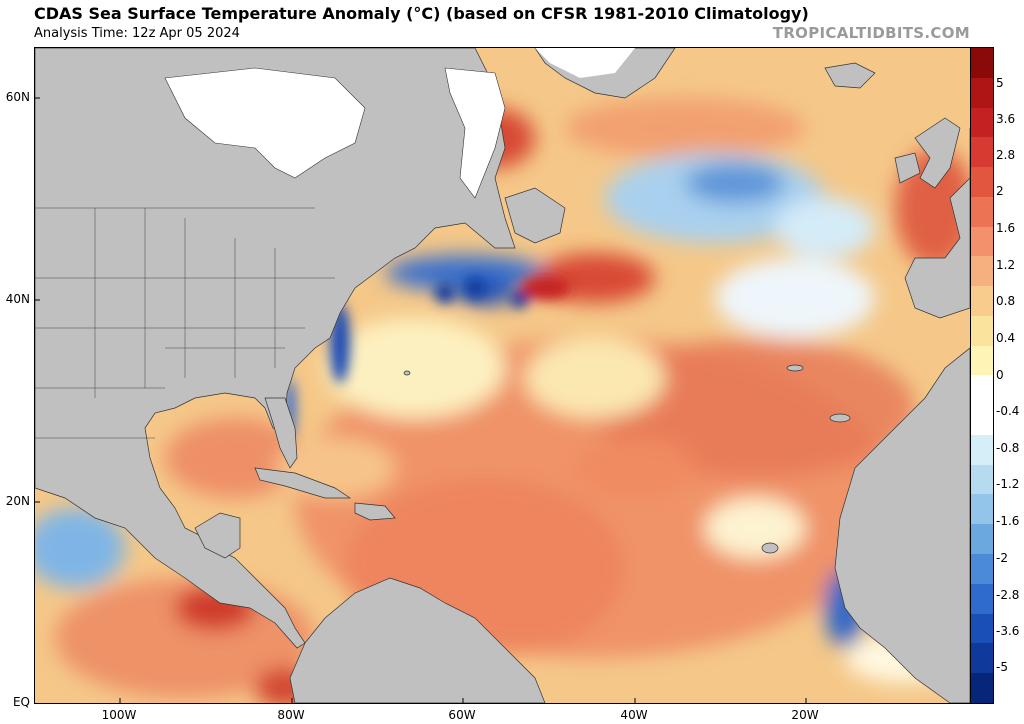 This screenshot has height=724, width=1024. What do you see at coordinates (850, 75) in the screenshot?
I see `iceland` at bounding box center [850, 75].